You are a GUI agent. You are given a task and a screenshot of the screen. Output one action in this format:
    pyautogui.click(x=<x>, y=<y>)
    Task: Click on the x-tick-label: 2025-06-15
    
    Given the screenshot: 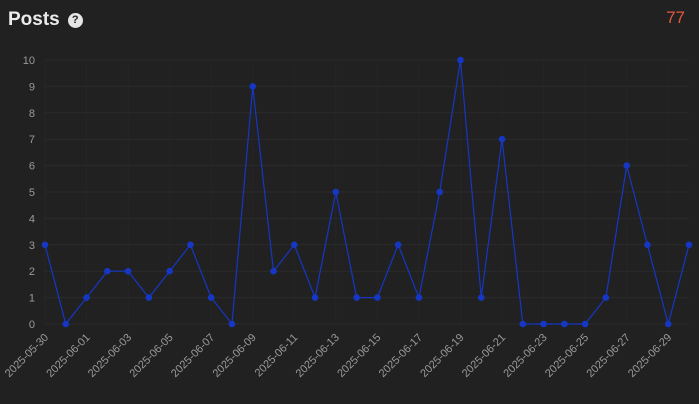 What is the action you would take?
    pyautogui.click(x=359, y=356)
    